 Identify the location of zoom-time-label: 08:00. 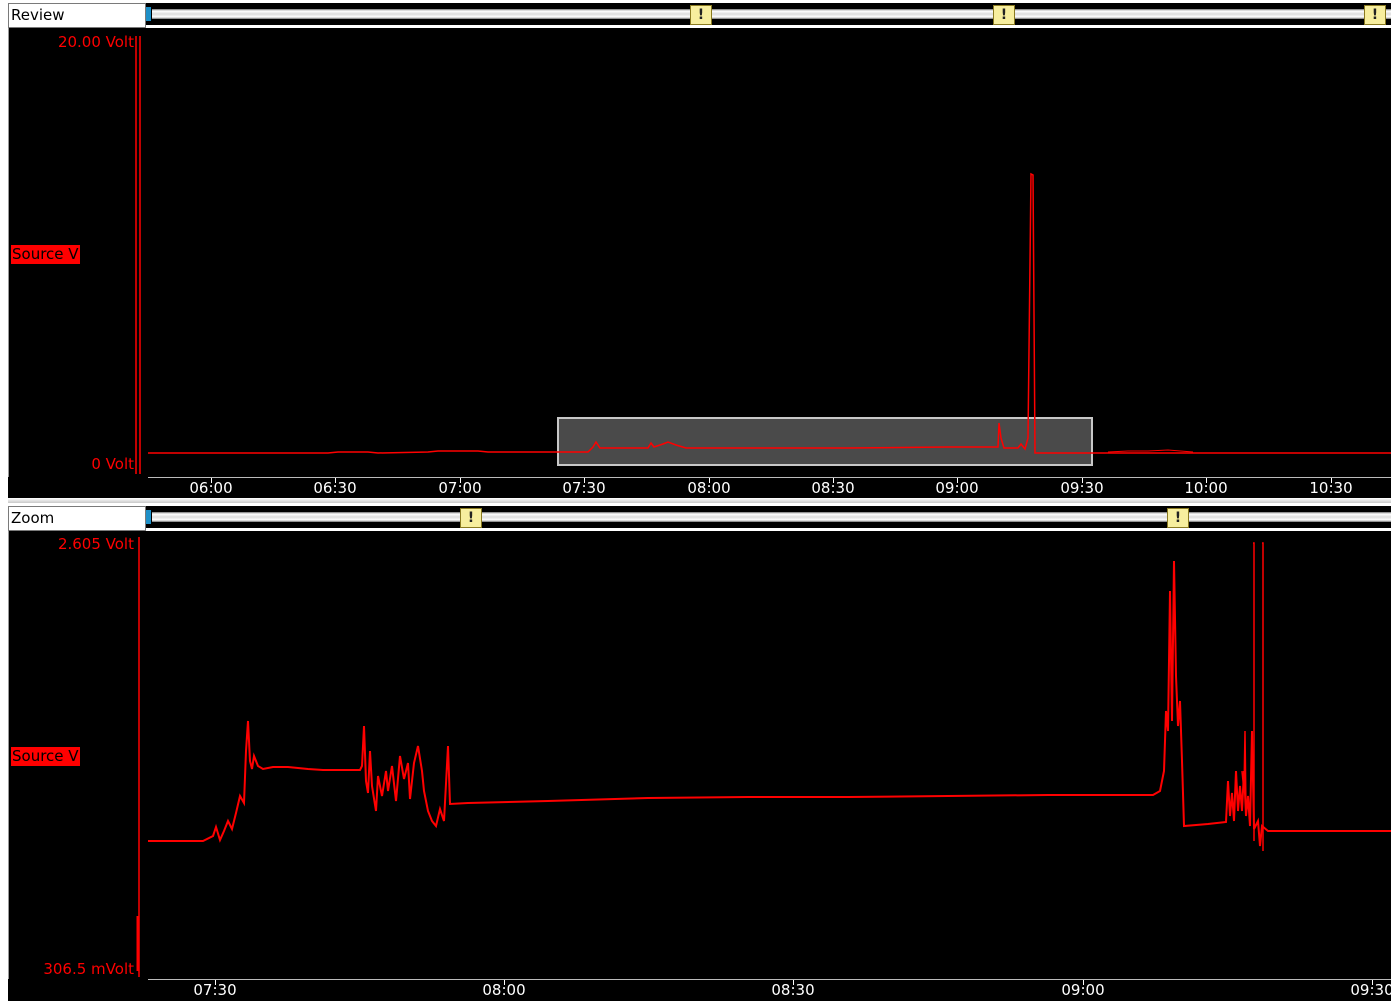
(504, 990).